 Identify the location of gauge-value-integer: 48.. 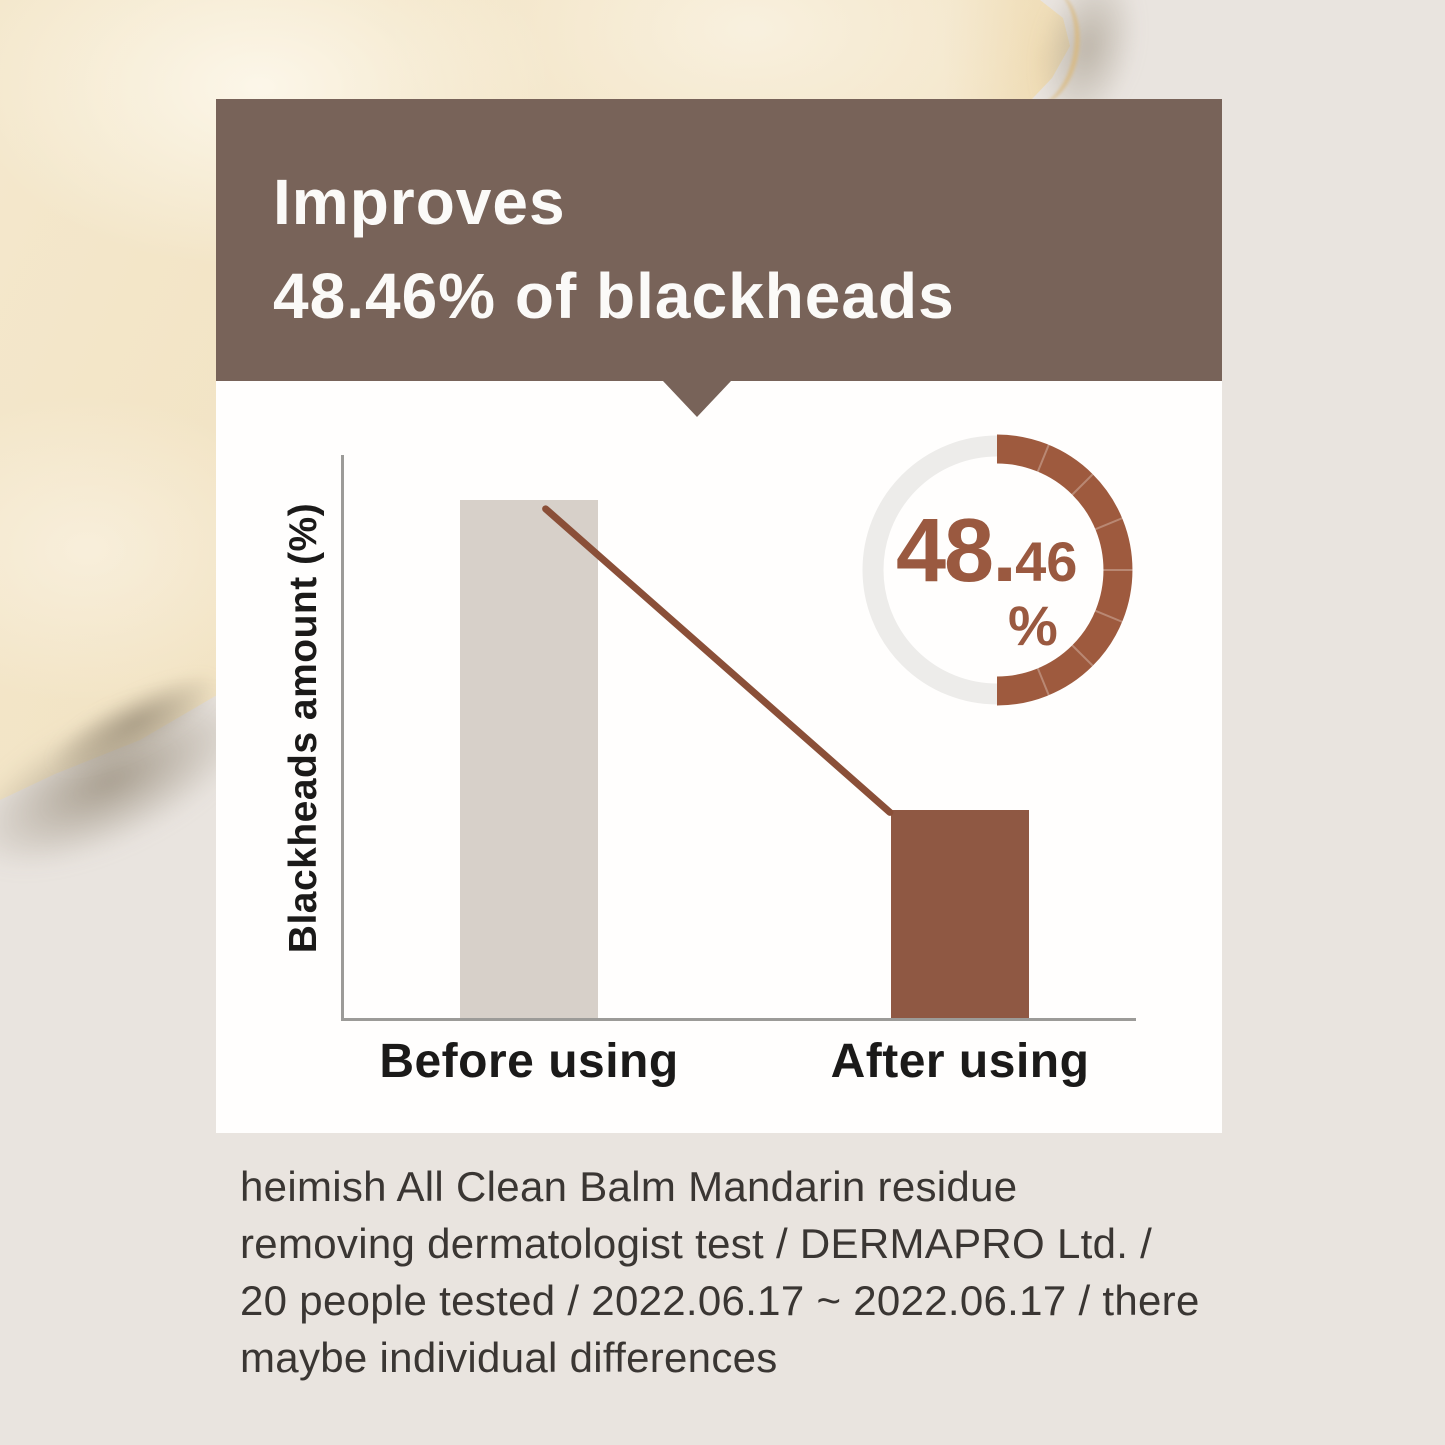
(956, 551).